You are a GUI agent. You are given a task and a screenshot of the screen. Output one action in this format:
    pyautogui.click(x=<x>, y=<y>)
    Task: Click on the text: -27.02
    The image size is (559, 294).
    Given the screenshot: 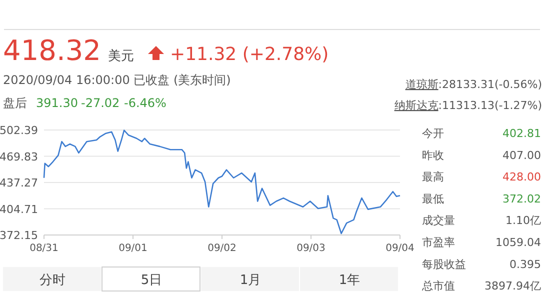 What is the action you would take?
    pyautogui.click(x=100, y=103)
    